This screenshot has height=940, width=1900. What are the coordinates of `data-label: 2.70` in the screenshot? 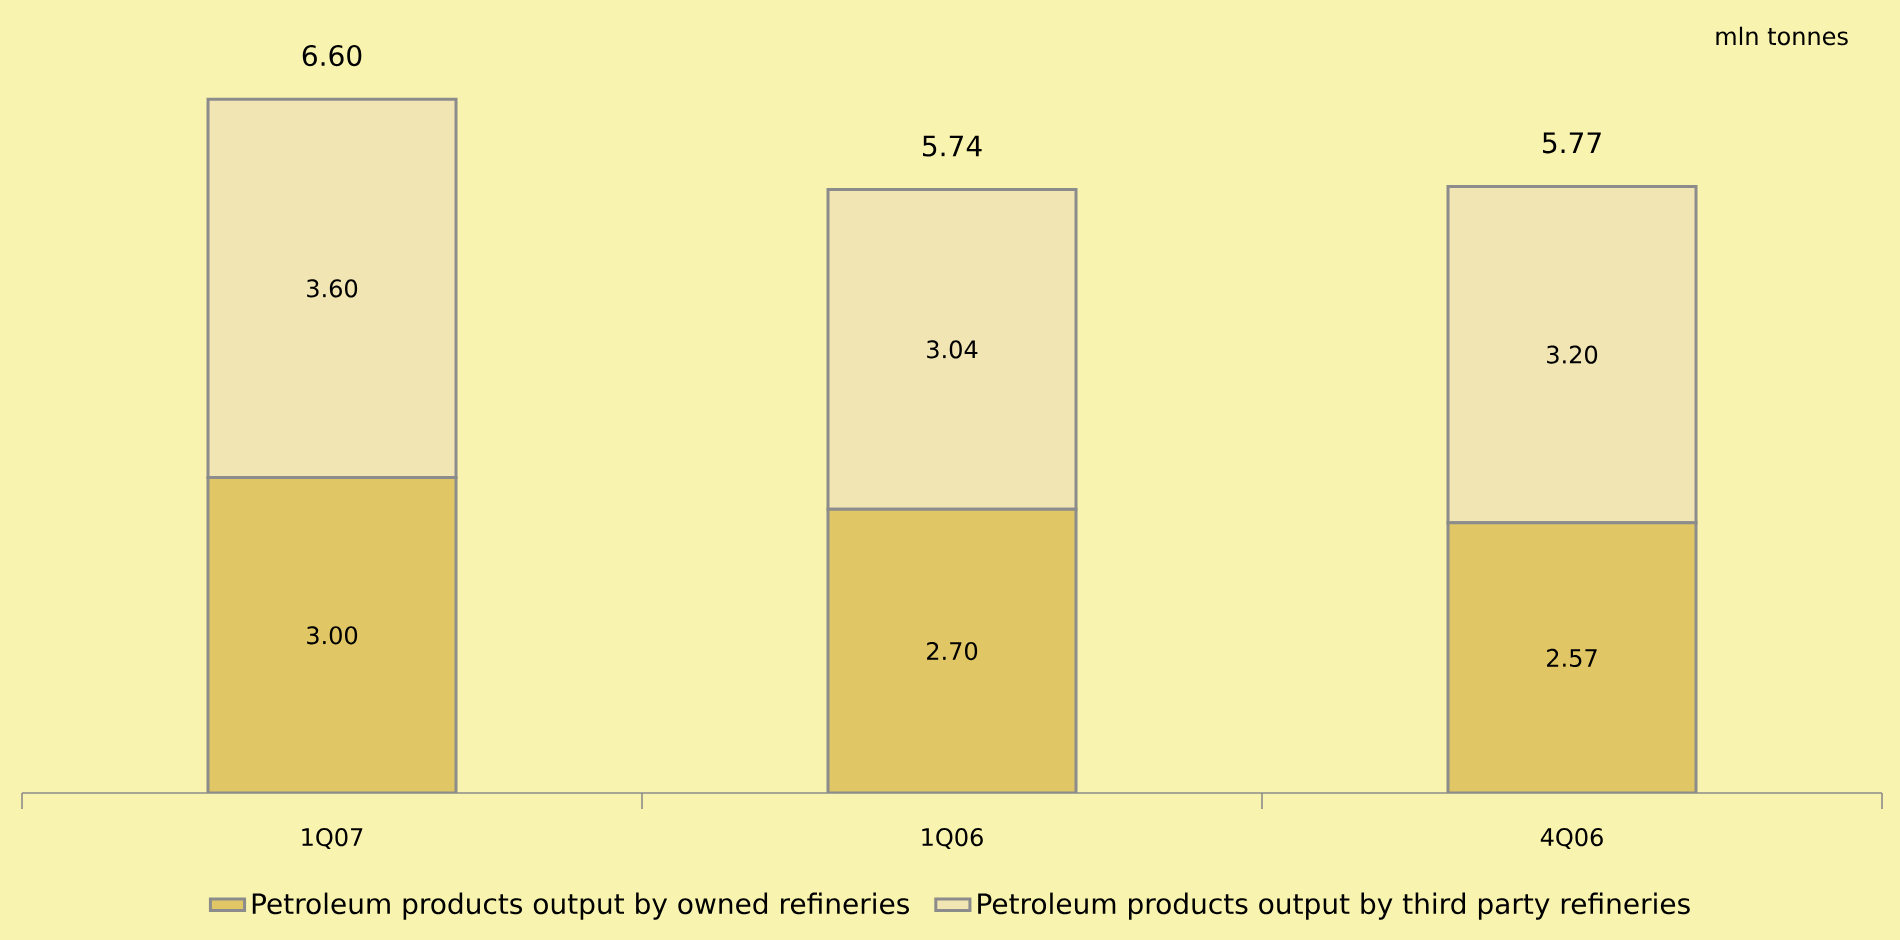 It's located at (952, 651).